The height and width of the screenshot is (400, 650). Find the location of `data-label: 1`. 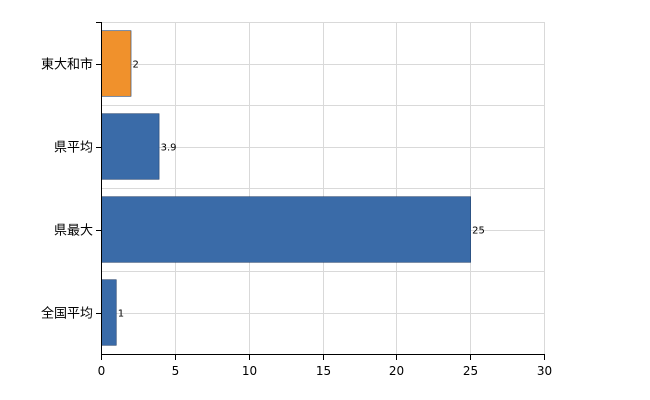

data-label: 1 is located at coordinates (121, 314).